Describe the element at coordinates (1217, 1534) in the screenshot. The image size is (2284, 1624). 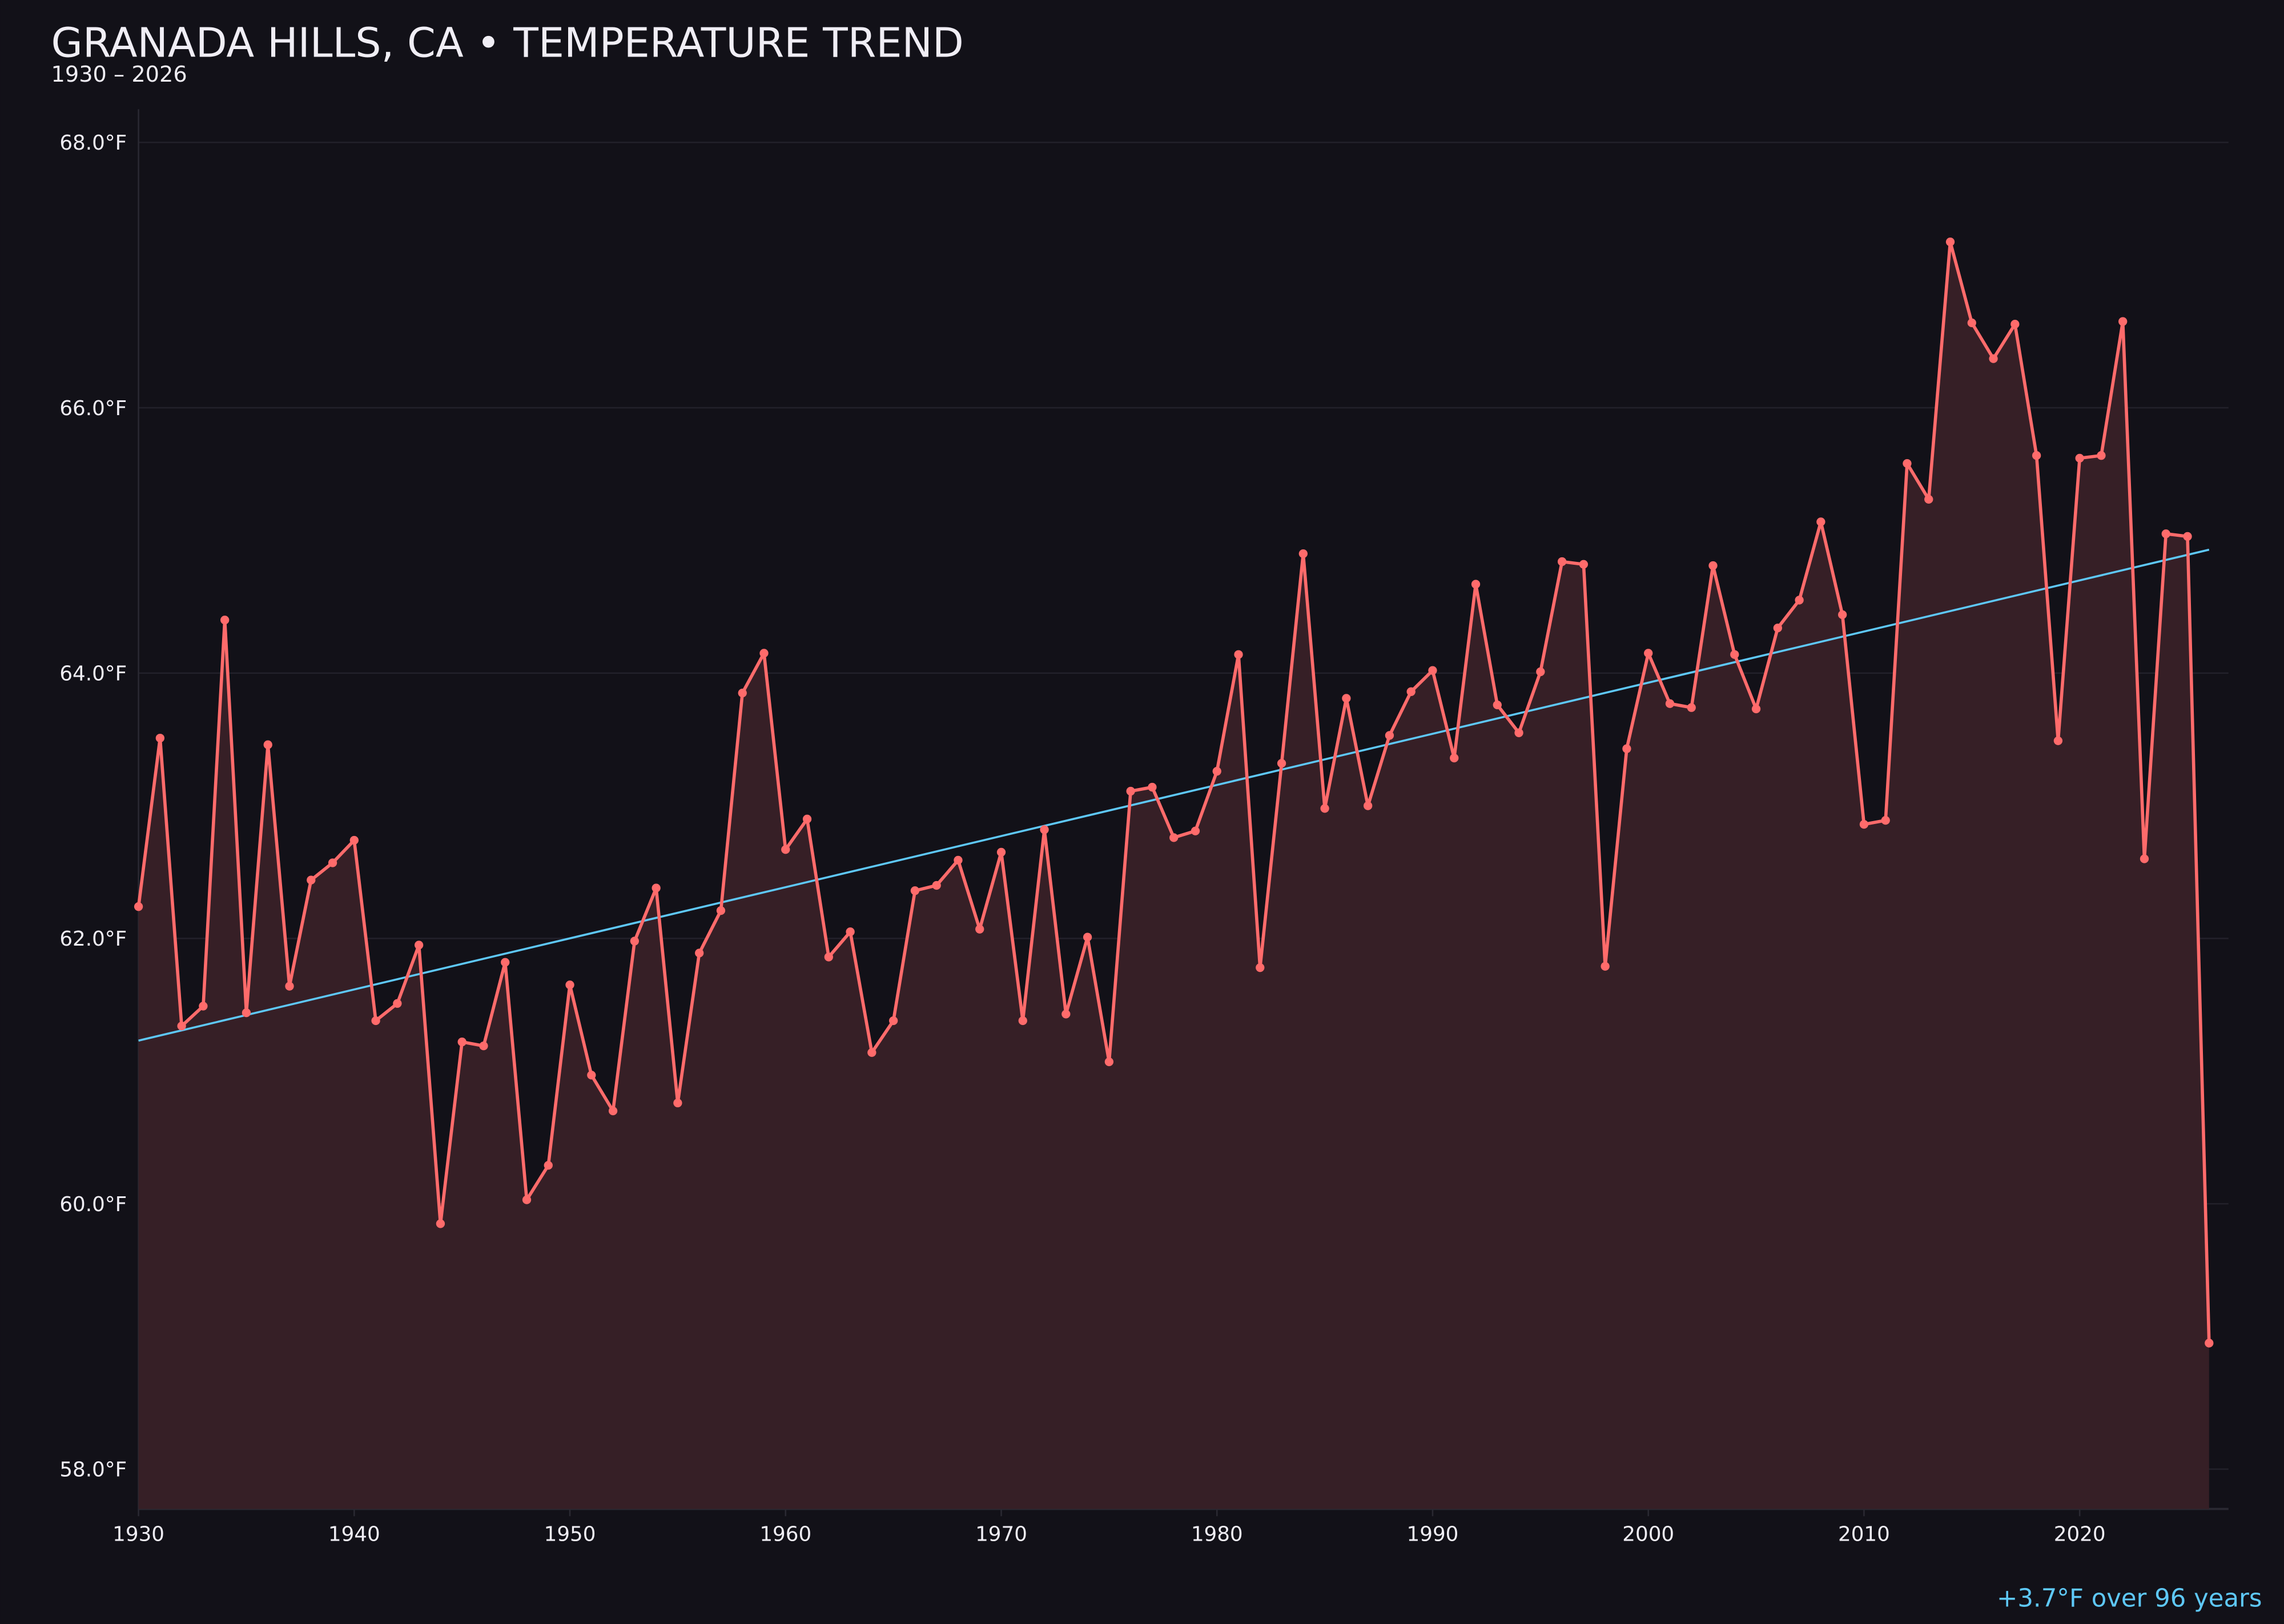
I see `x-tick-label: 1980` at that location.